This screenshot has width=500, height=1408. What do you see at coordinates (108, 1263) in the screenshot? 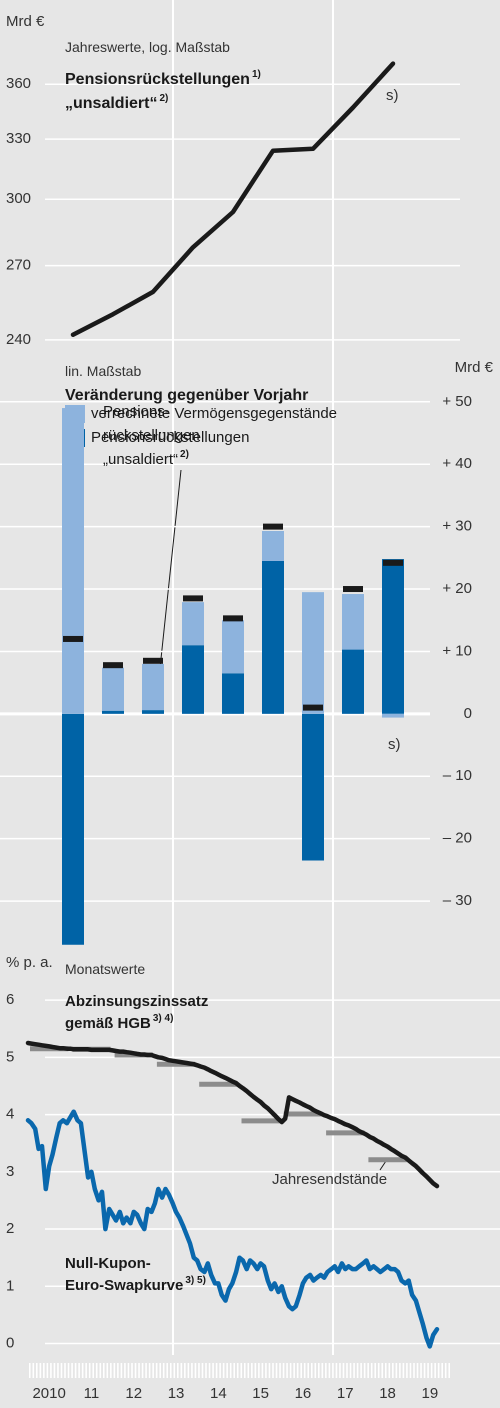
I see `series-label-part: Null-Kupon-` at bounding box center [108, 1263].